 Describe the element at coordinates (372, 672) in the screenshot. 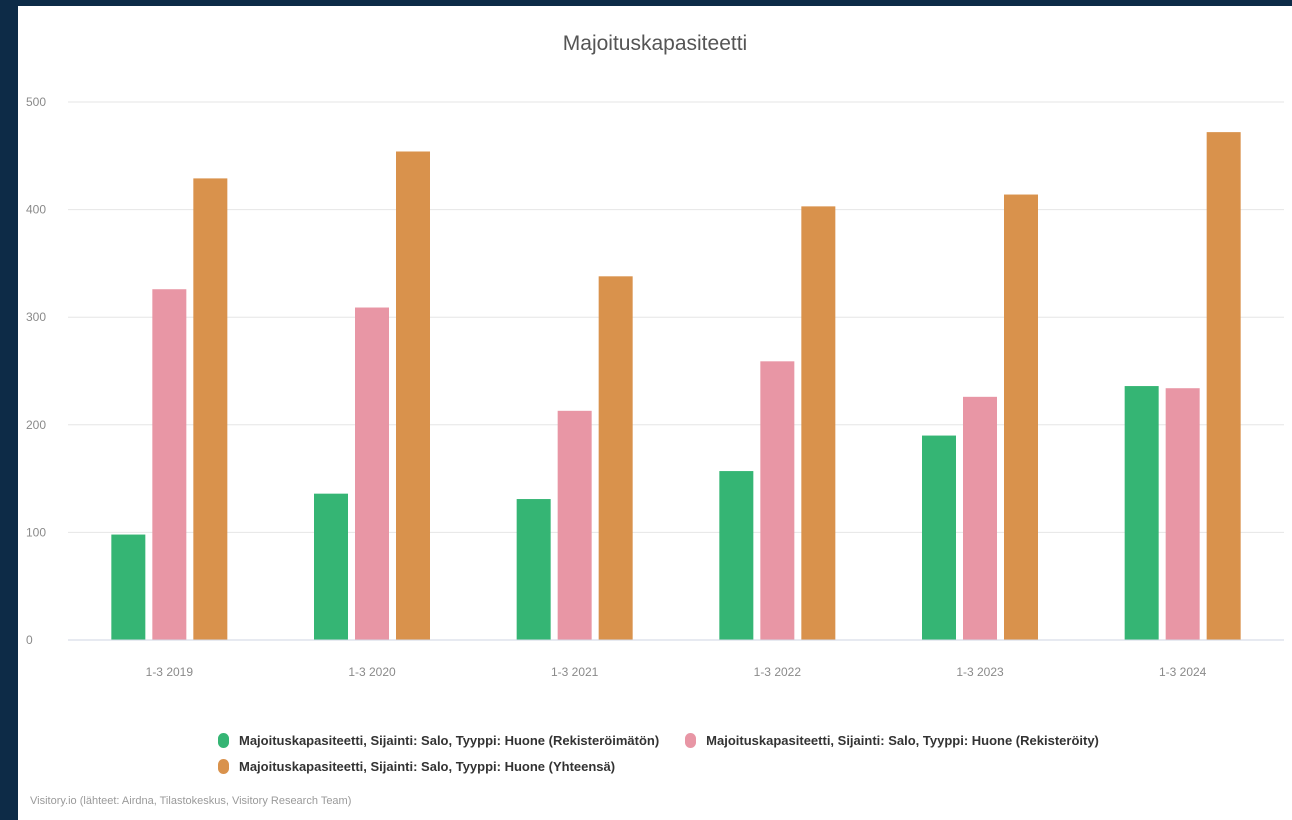

I see `x-tick-label: 1-3 2020` at that location.